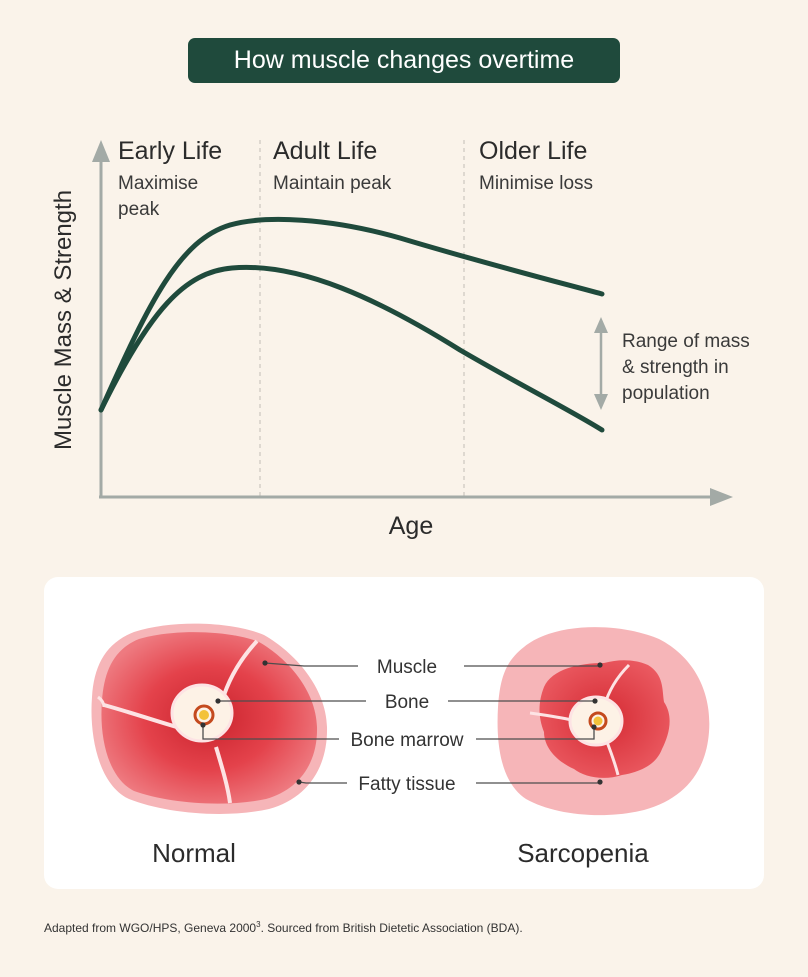 This screenshot has width=808, height=977. Describe the element at coordinates (721, 497) in the screenshot. I see `x-axis-arrow` at that location.